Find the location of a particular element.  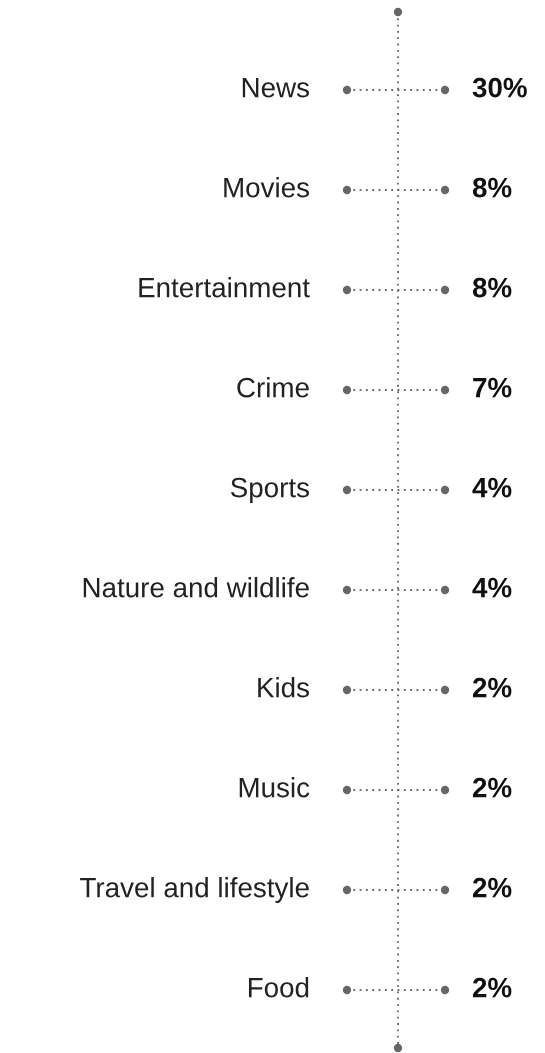

category-label: Food is located at coordinates (278, 987).